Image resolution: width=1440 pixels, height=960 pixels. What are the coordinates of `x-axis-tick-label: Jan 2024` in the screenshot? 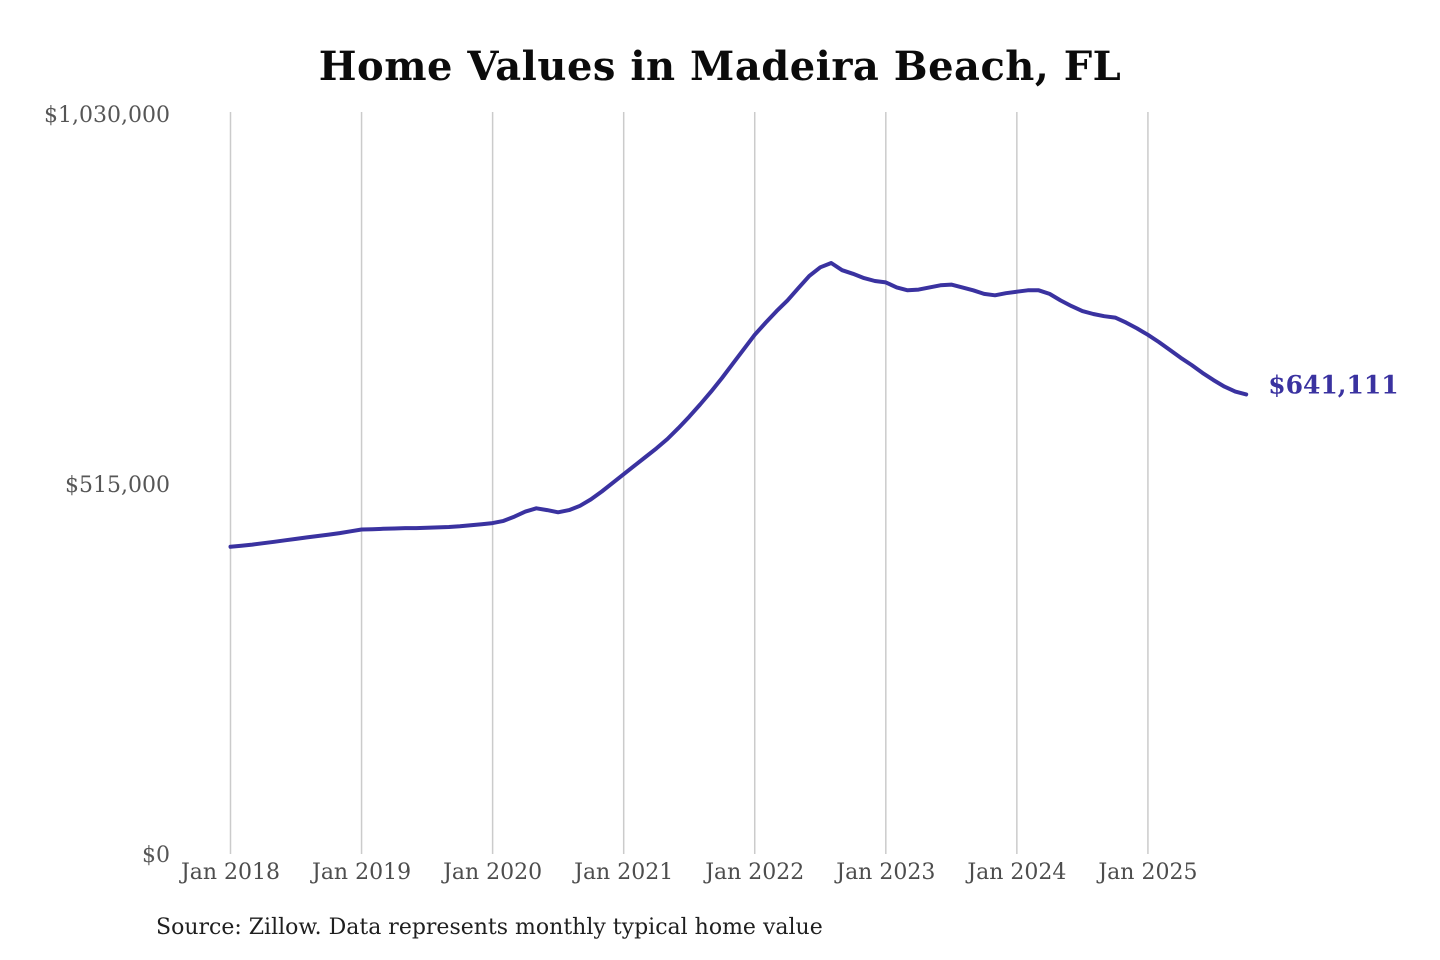 It's located at (1015, 872).